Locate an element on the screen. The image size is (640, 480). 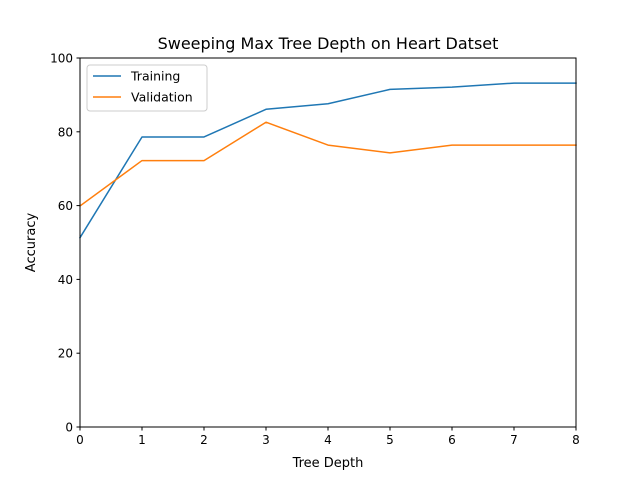
x-tick-label: 3 is located at coordinates (266, 440).